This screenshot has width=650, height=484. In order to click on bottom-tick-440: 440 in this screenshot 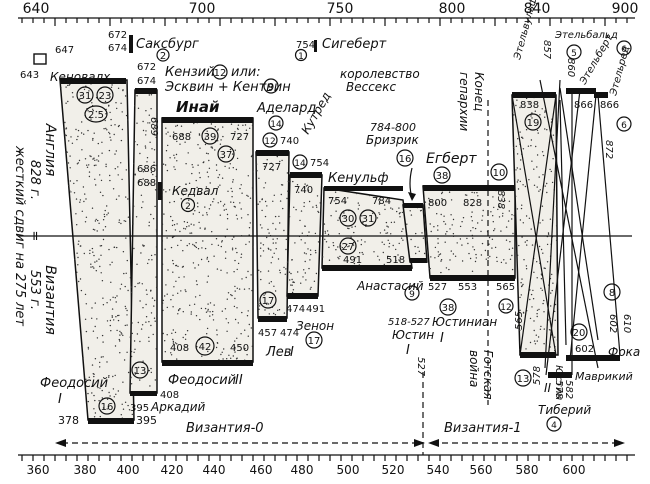, I will do `click(214, 470)`.